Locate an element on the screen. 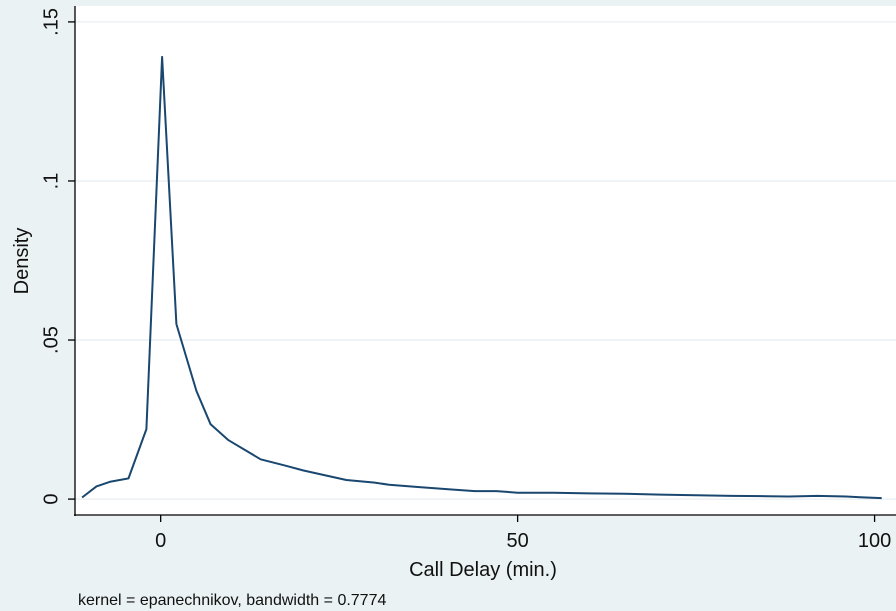  x-axis-title: Call Delay (min.) is located at coordinates (483, 570).